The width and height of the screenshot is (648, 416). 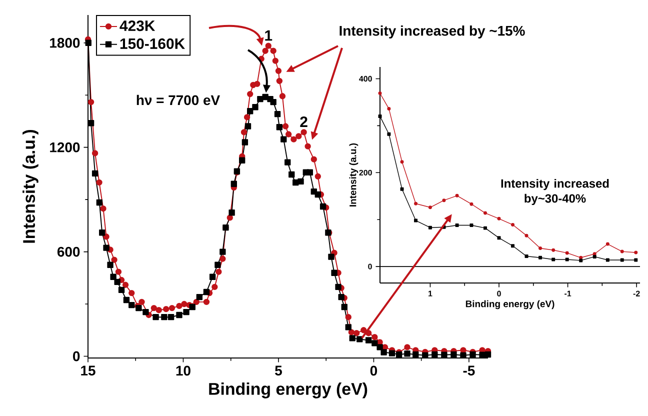 What do you see at coordinates (152, 43) in the screenshot?
I see `legend-label: 150-160K` at bounding box center [152, 43].